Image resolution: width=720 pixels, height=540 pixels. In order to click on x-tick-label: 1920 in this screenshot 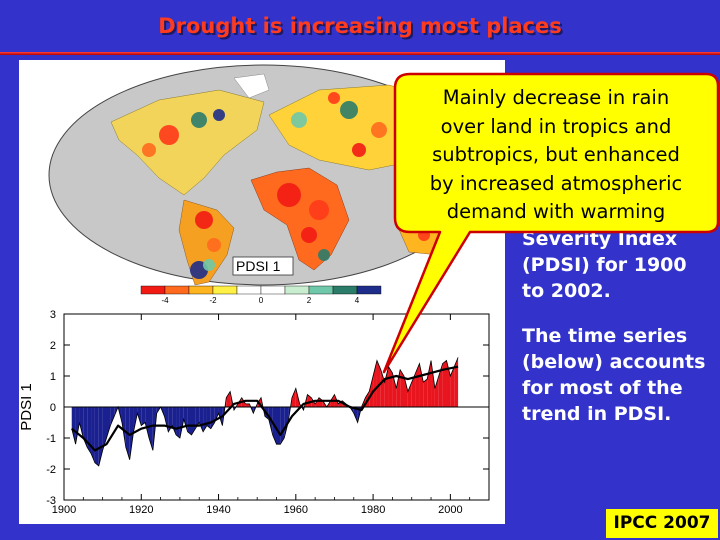, I will do `click(141, 510)`.